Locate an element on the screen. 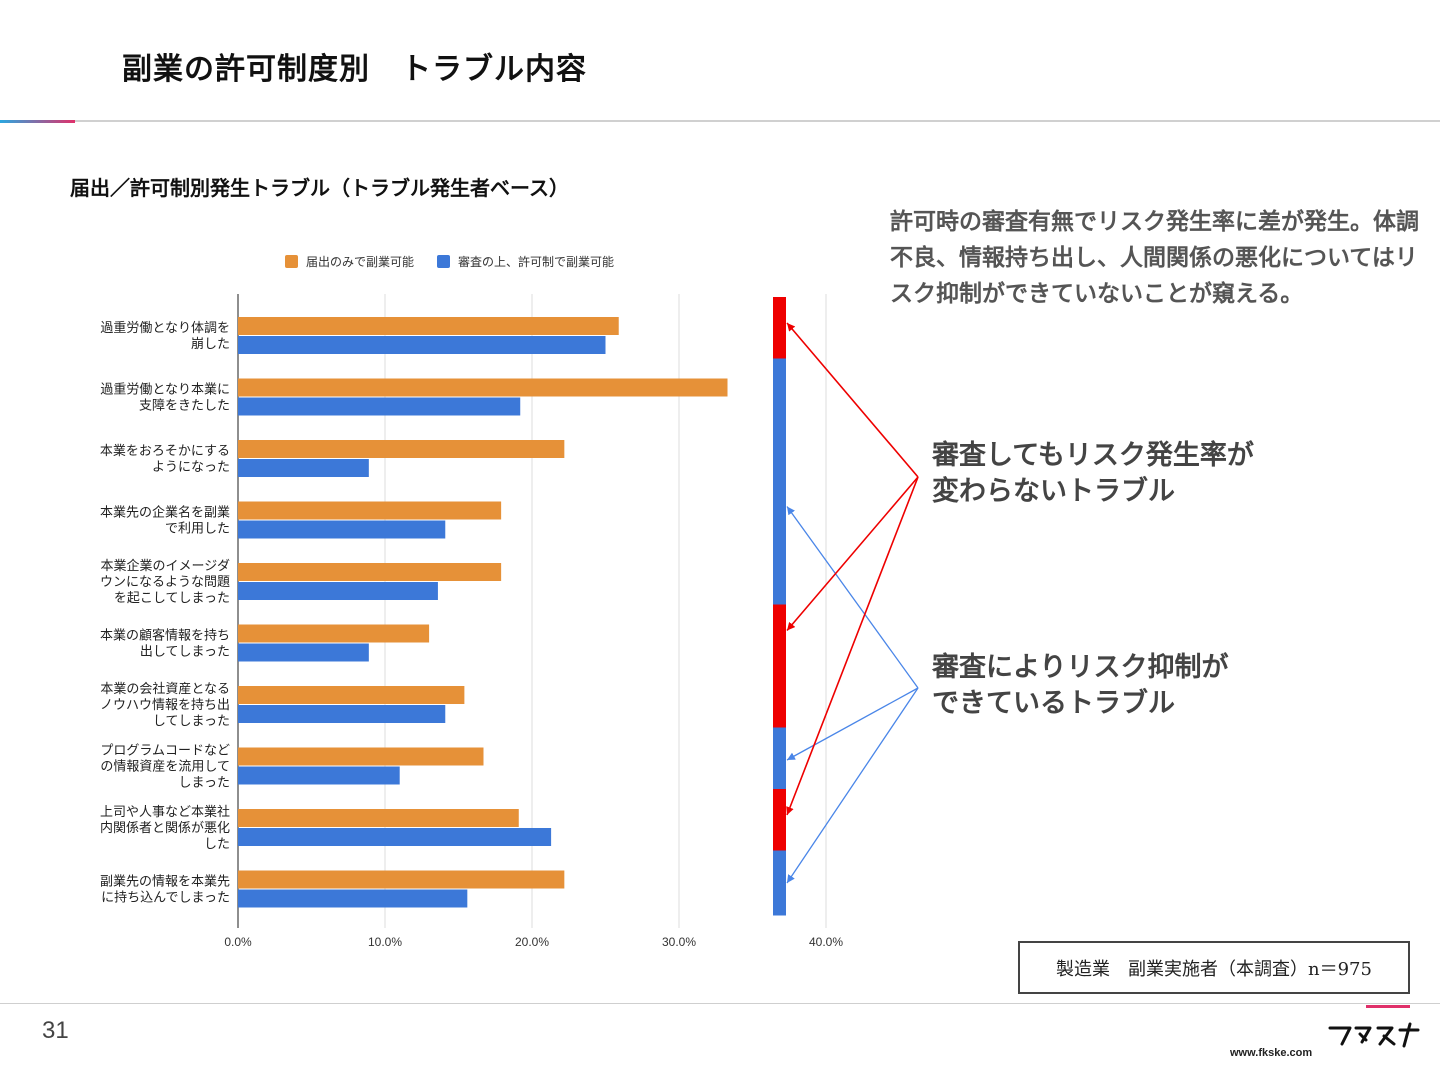 The width and height of the screenshot is (1440, 1080). callout-same-line2: 変わらないトラブル is located at coordinates (1053, 491).